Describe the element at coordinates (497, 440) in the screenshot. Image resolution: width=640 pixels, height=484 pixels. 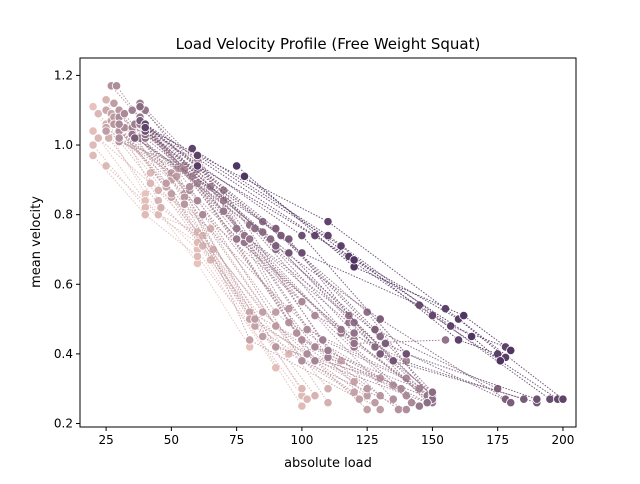
I see `x-tick-label: 175` at that location.